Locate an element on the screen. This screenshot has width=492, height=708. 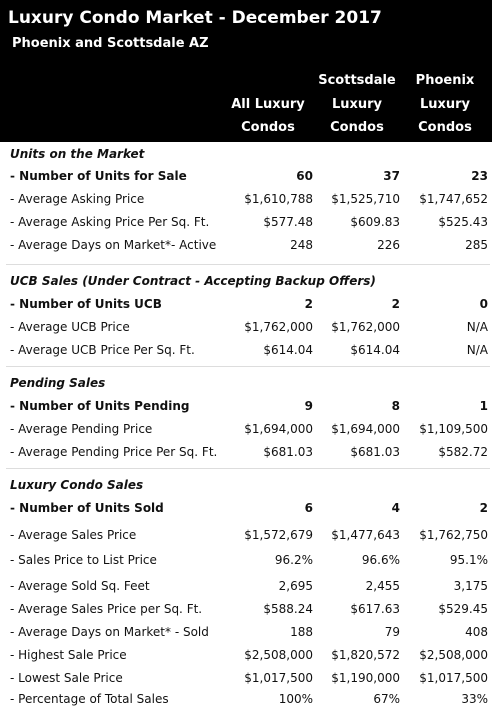
column-header: Scottsdale is located at coordinates (357, 80).